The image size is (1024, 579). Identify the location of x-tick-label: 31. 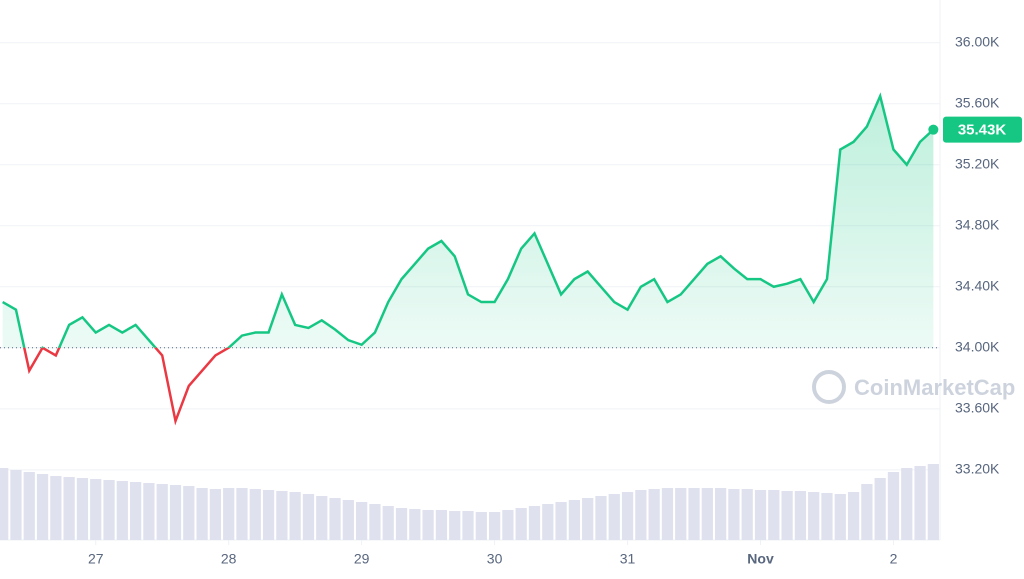
(628, 559).